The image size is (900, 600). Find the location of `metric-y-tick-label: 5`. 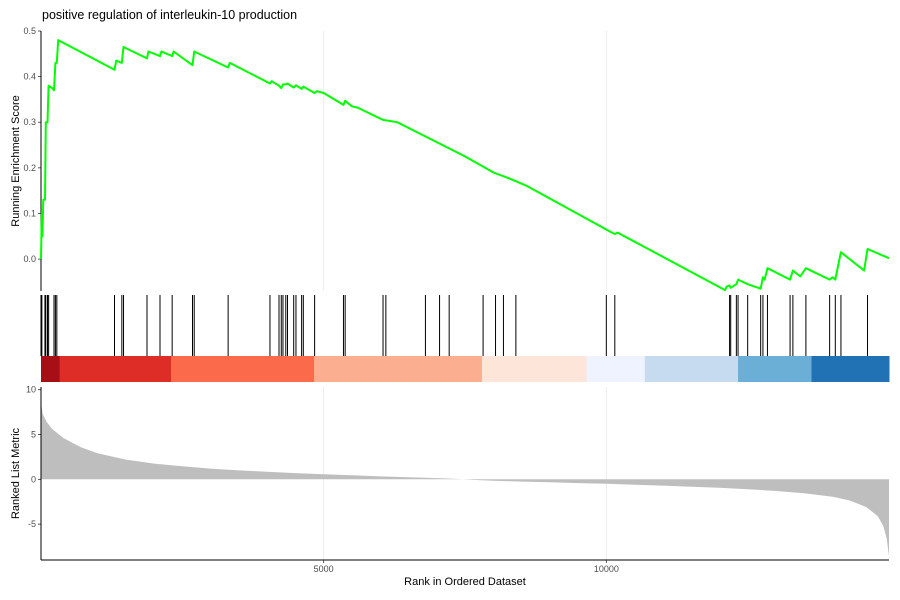

metric-y-tick-label: 5 is located at coordinates (33, 435).